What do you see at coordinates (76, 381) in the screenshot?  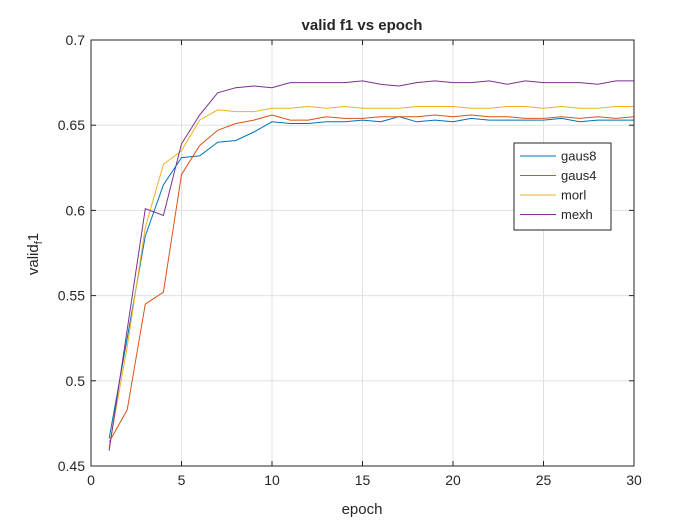 I see `y-tick-label: 0.5` at bounding box center [76, 381].